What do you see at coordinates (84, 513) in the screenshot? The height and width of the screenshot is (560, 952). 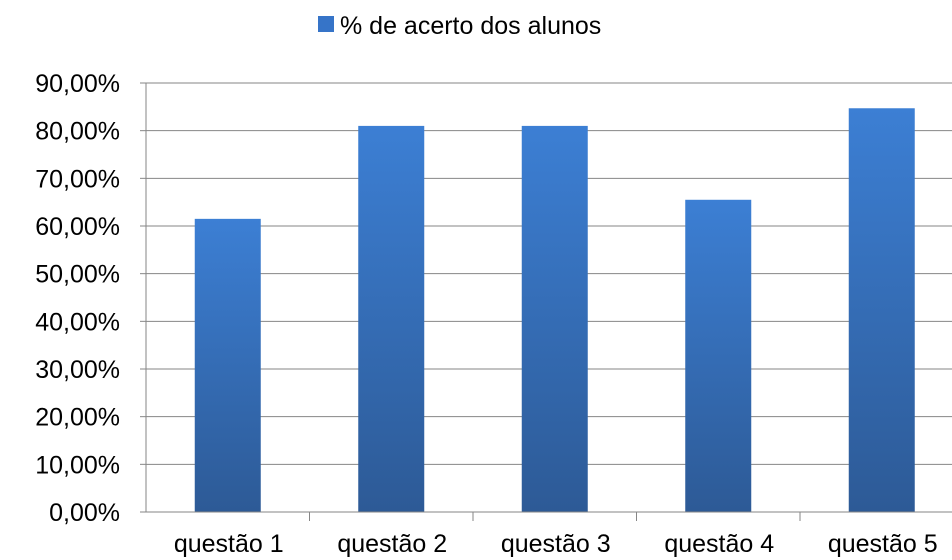 I see `y-tick-label: 0,00%` at bounding box center [84, 513].